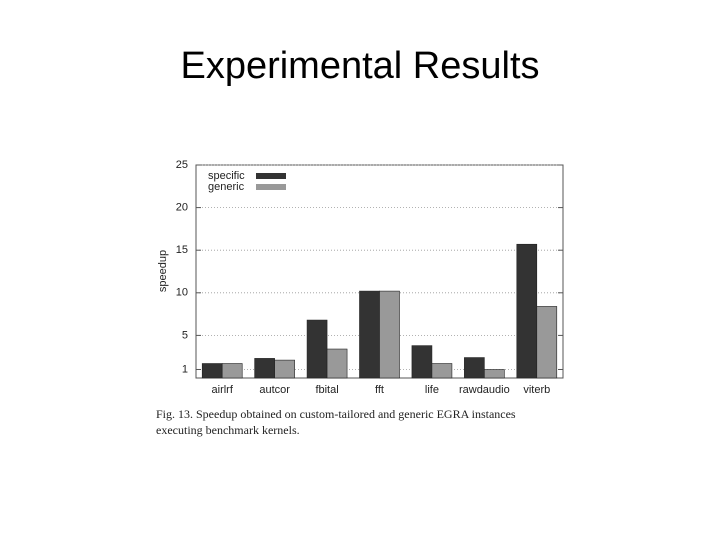 This screenshot has height=540, width=720. I want to click on y-tick-label: 15, so click(182, 250).